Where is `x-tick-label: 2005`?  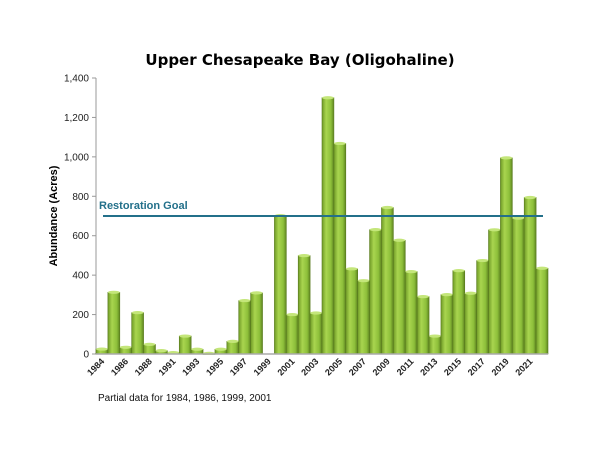 x-tick-label: 2005 is located at coordinates (333, 366).